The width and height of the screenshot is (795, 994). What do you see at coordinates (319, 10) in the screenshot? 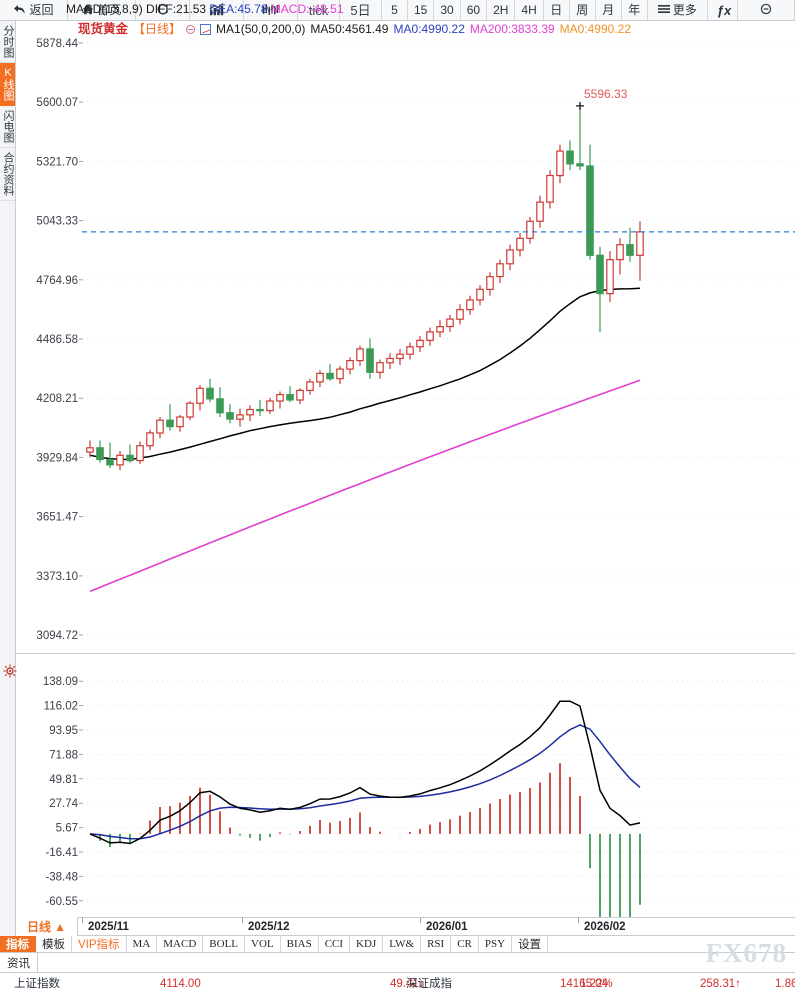
I see `toolbar-button-tick: tick` at bounding box center [319, 10].